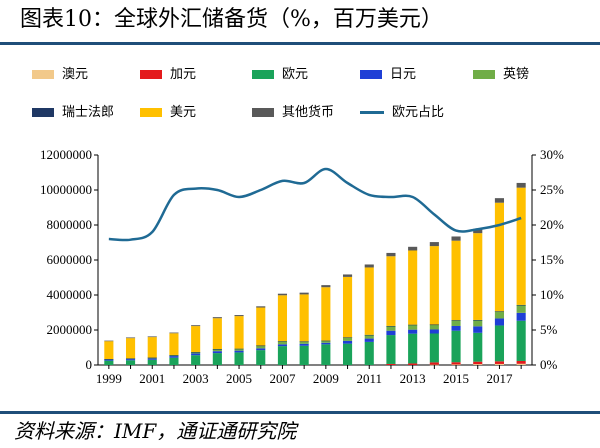 This screenshot has width=600, height=448. I want to click on legend-line-eur-share, so click(372, 112).